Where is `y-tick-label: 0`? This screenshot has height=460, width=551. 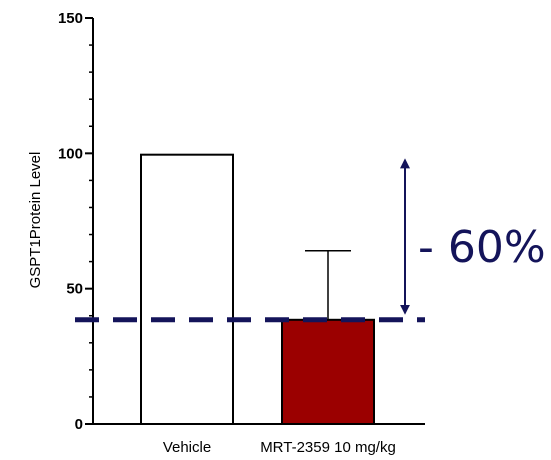
y-tick-label: 0 is located at coordinates (79, 424).